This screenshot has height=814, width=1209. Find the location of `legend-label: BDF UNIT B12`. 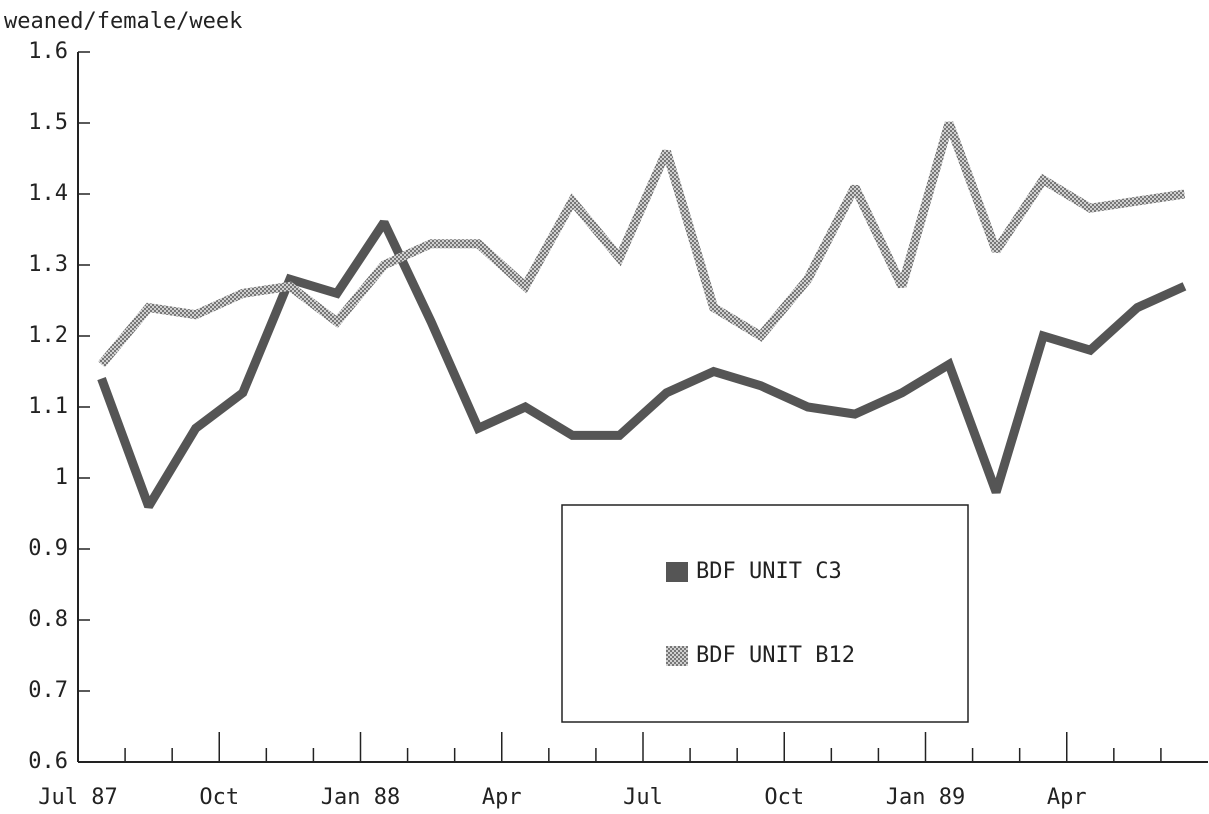

legend-label: BDF UNIT B12 is located at coordinates (775, 655).